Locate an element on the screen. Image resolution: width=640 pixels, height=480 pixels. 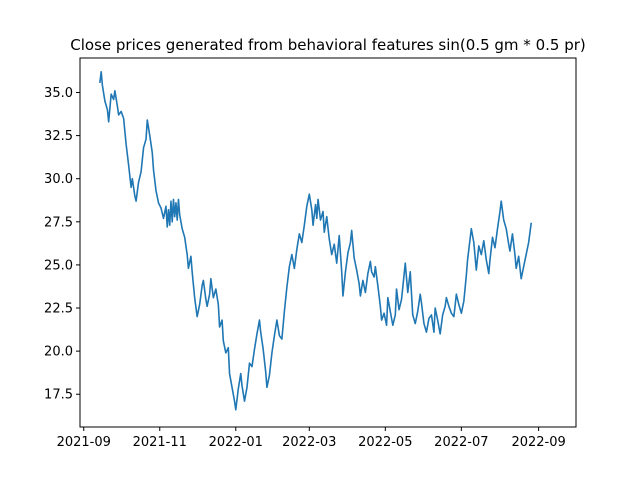
x-tick-label: 2022-01 is located at coordinates (236, 442).